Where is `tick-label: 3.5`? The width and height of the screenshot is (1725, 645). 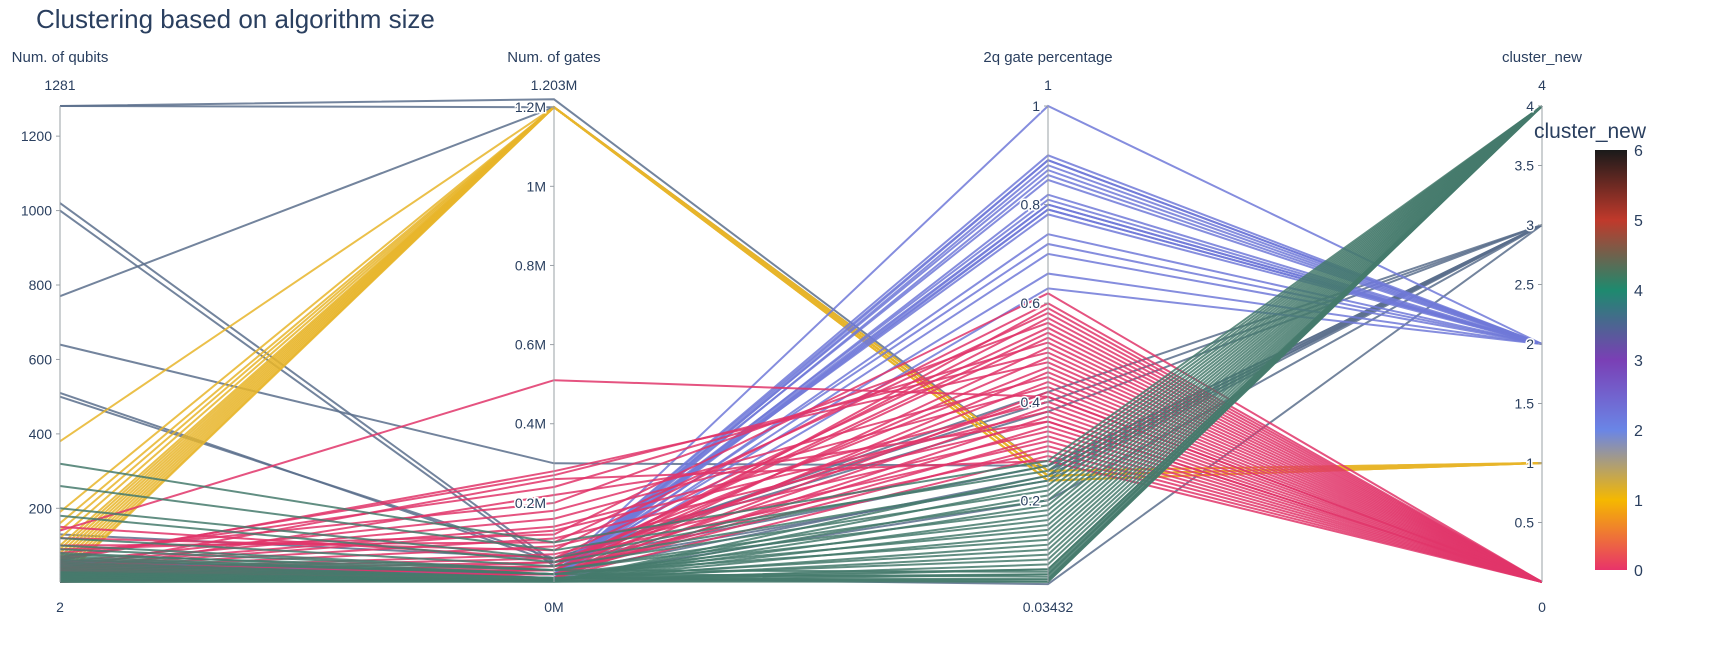 tick-label: 3.5 is located at coordinates (1525, 166).